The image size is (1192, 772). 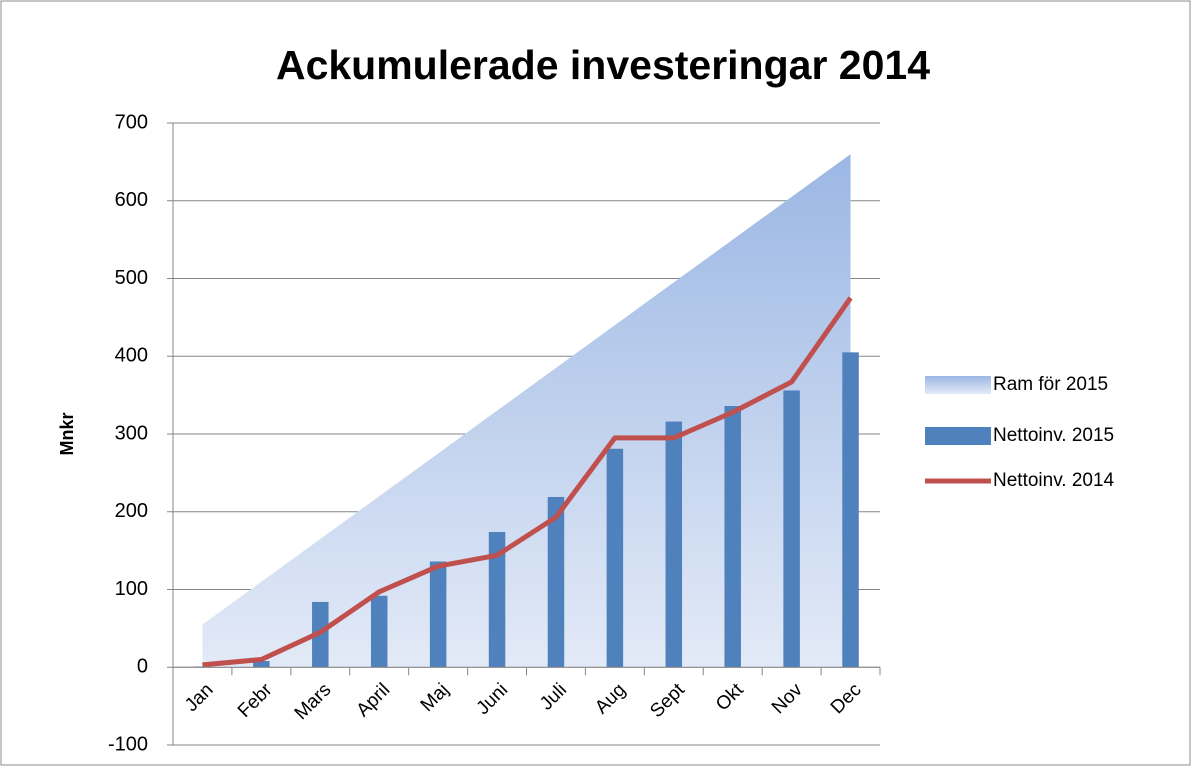 I want to click on y-tick-label: 300, so click(x=131, y=433).